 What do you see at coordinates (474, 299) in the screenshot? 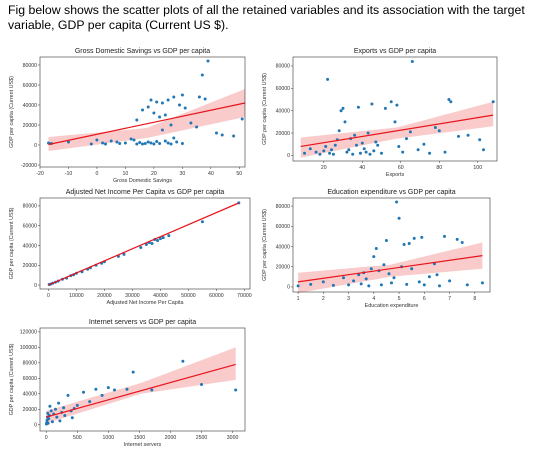
I see `x-tick-label: 8` at bounding box center [474, 299].